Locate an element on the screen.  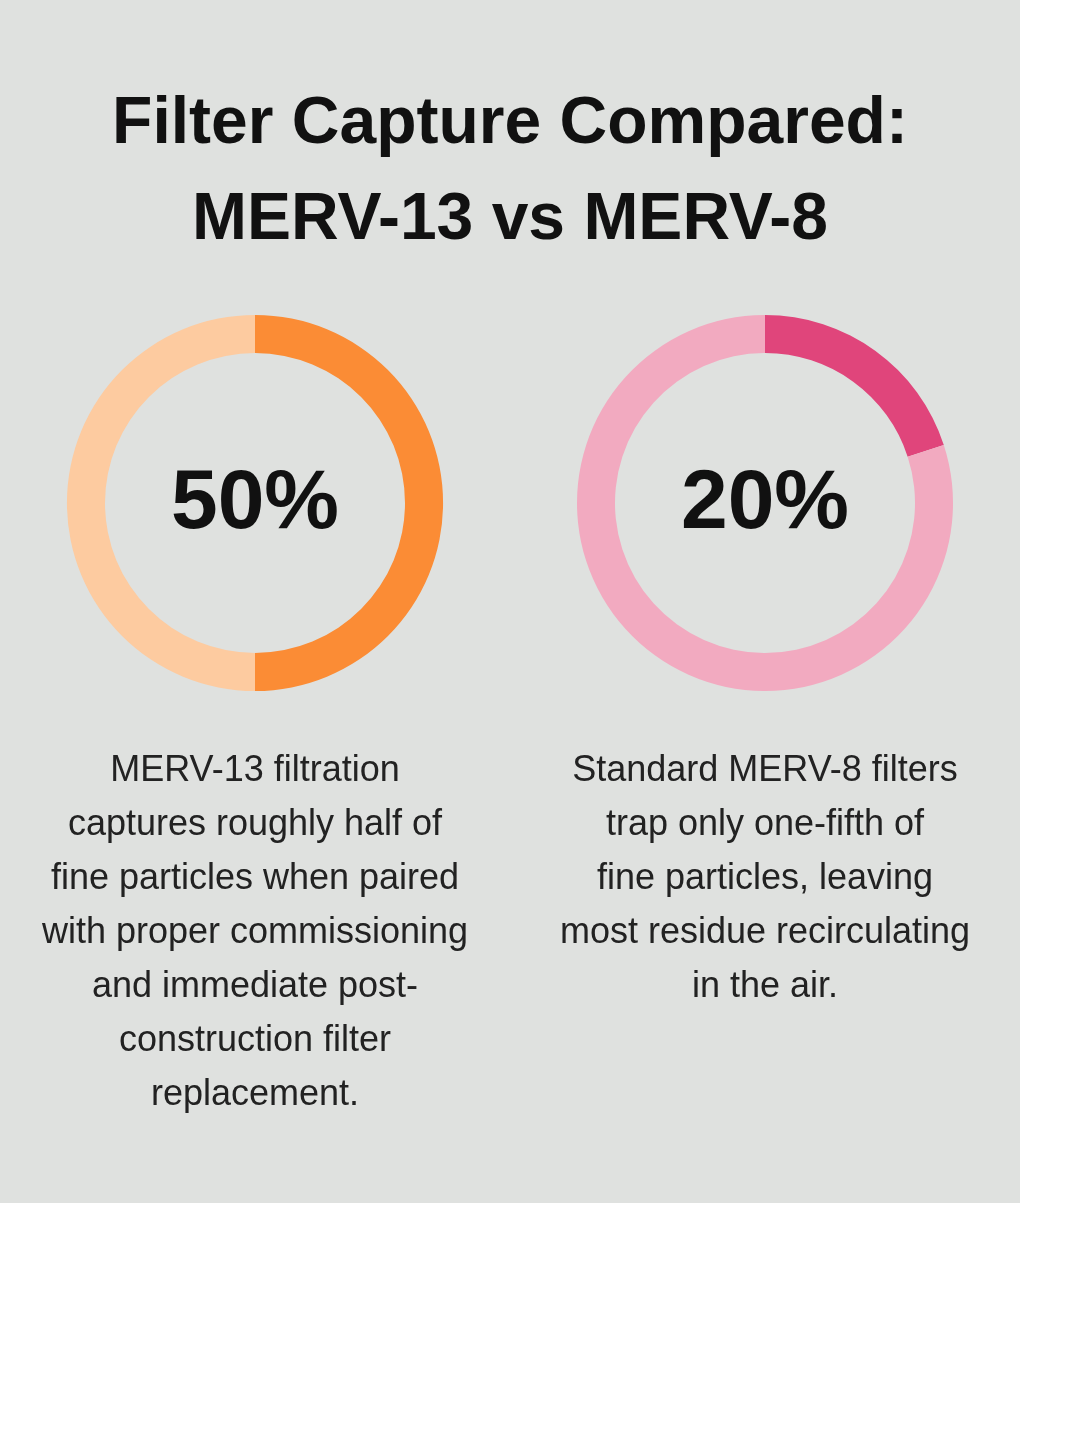
text: MERV-13 filtration captures roughly half of fine particles when paired with proper commissioning and immediate post-construction filter replacement. is located at coordinates (254, 930).